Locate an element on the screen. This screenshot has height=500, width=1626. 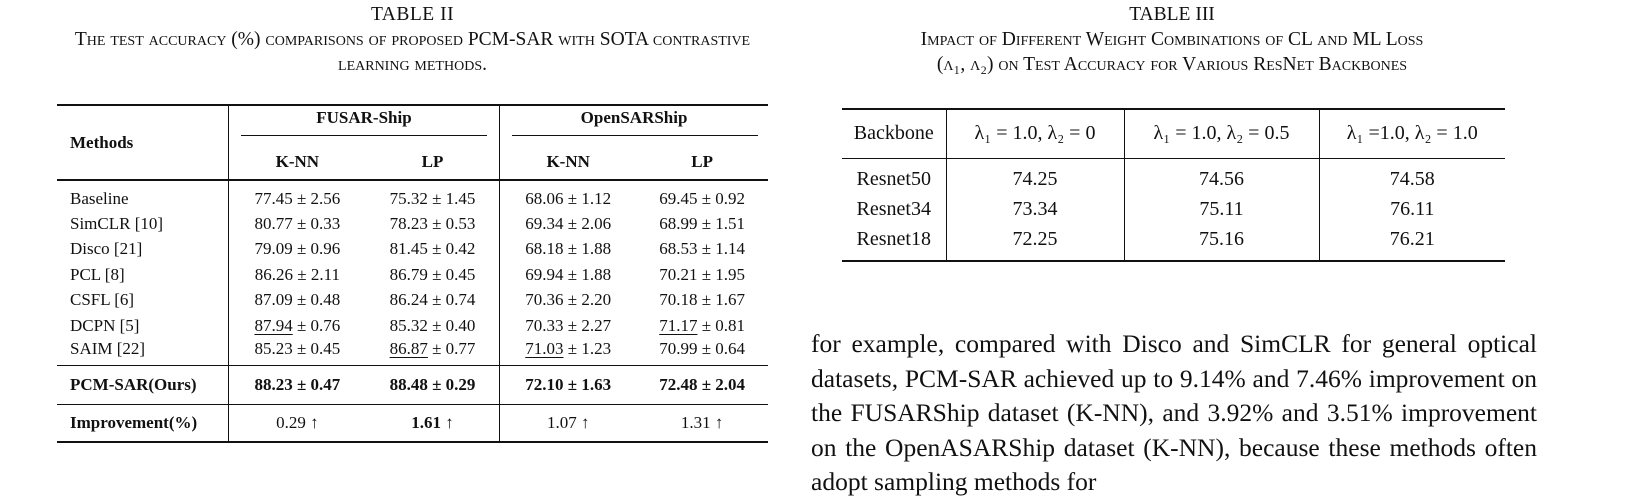
error-value: ± 0.81 is located at coordinates (721, 325).